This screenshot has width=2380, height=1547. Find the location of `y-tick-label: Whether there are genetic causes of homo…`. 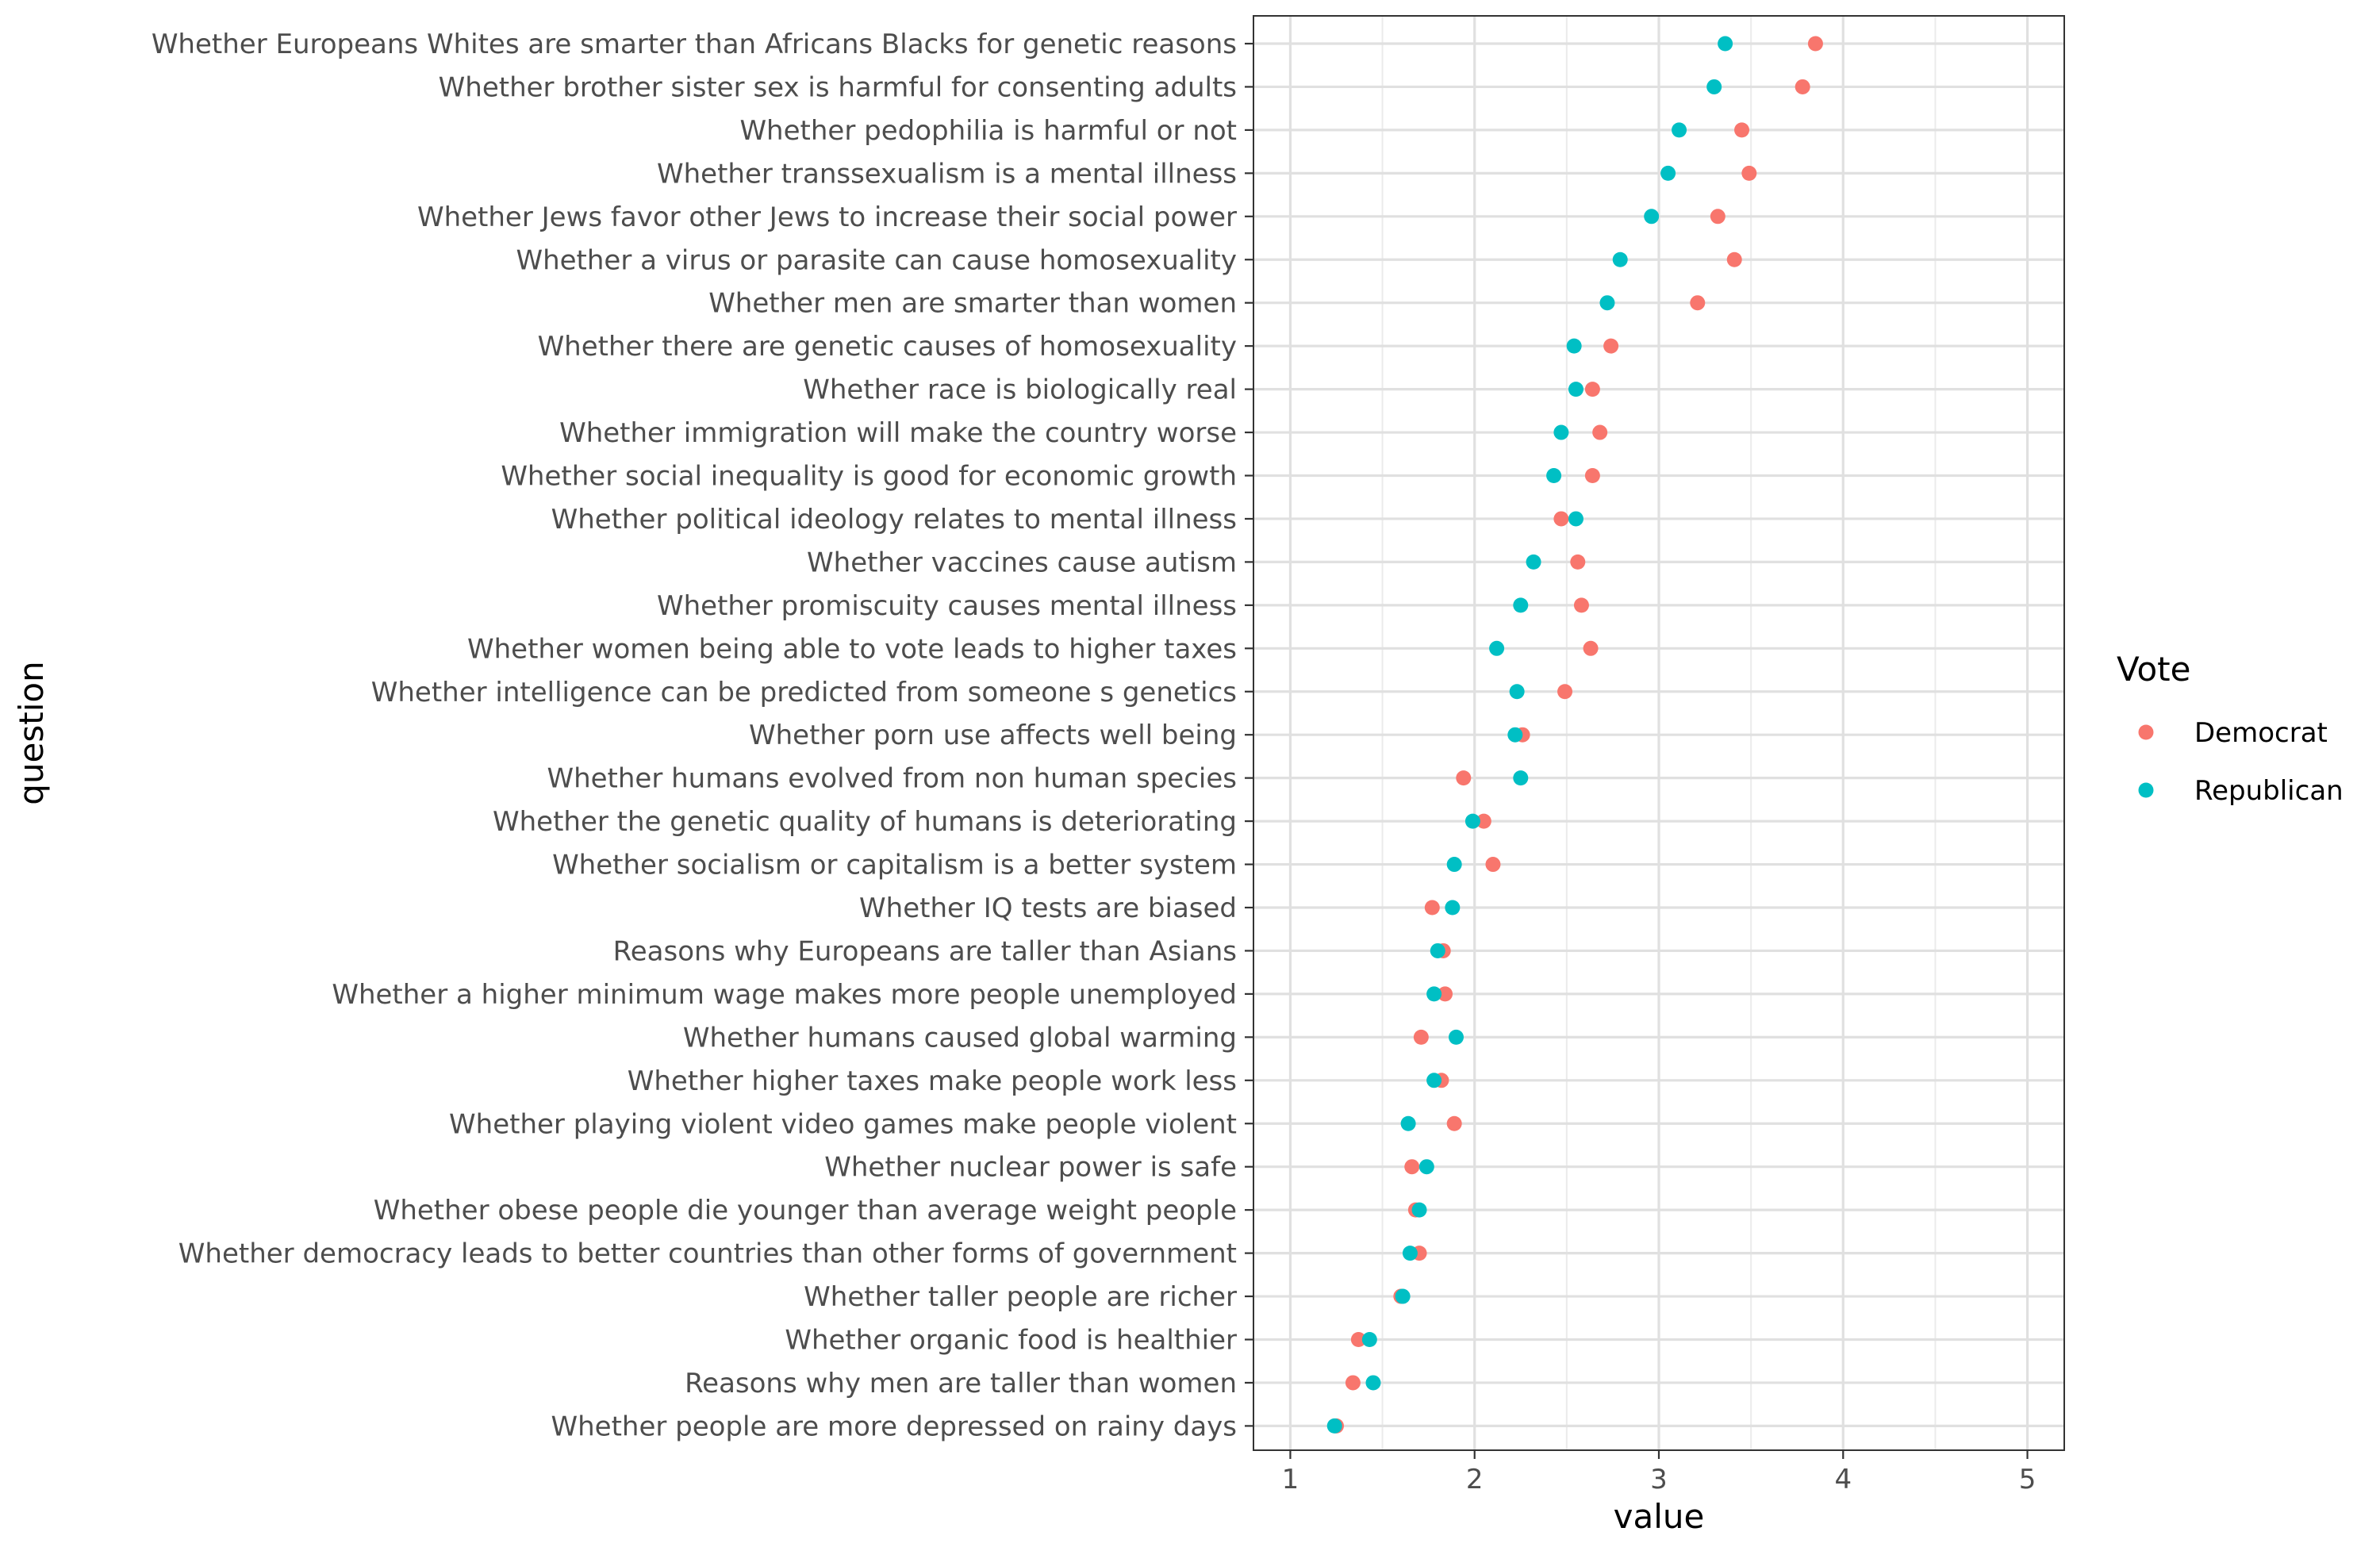

y-tick-label: Whether there are genetic causes of homo… is located at coordinates (887, 347).